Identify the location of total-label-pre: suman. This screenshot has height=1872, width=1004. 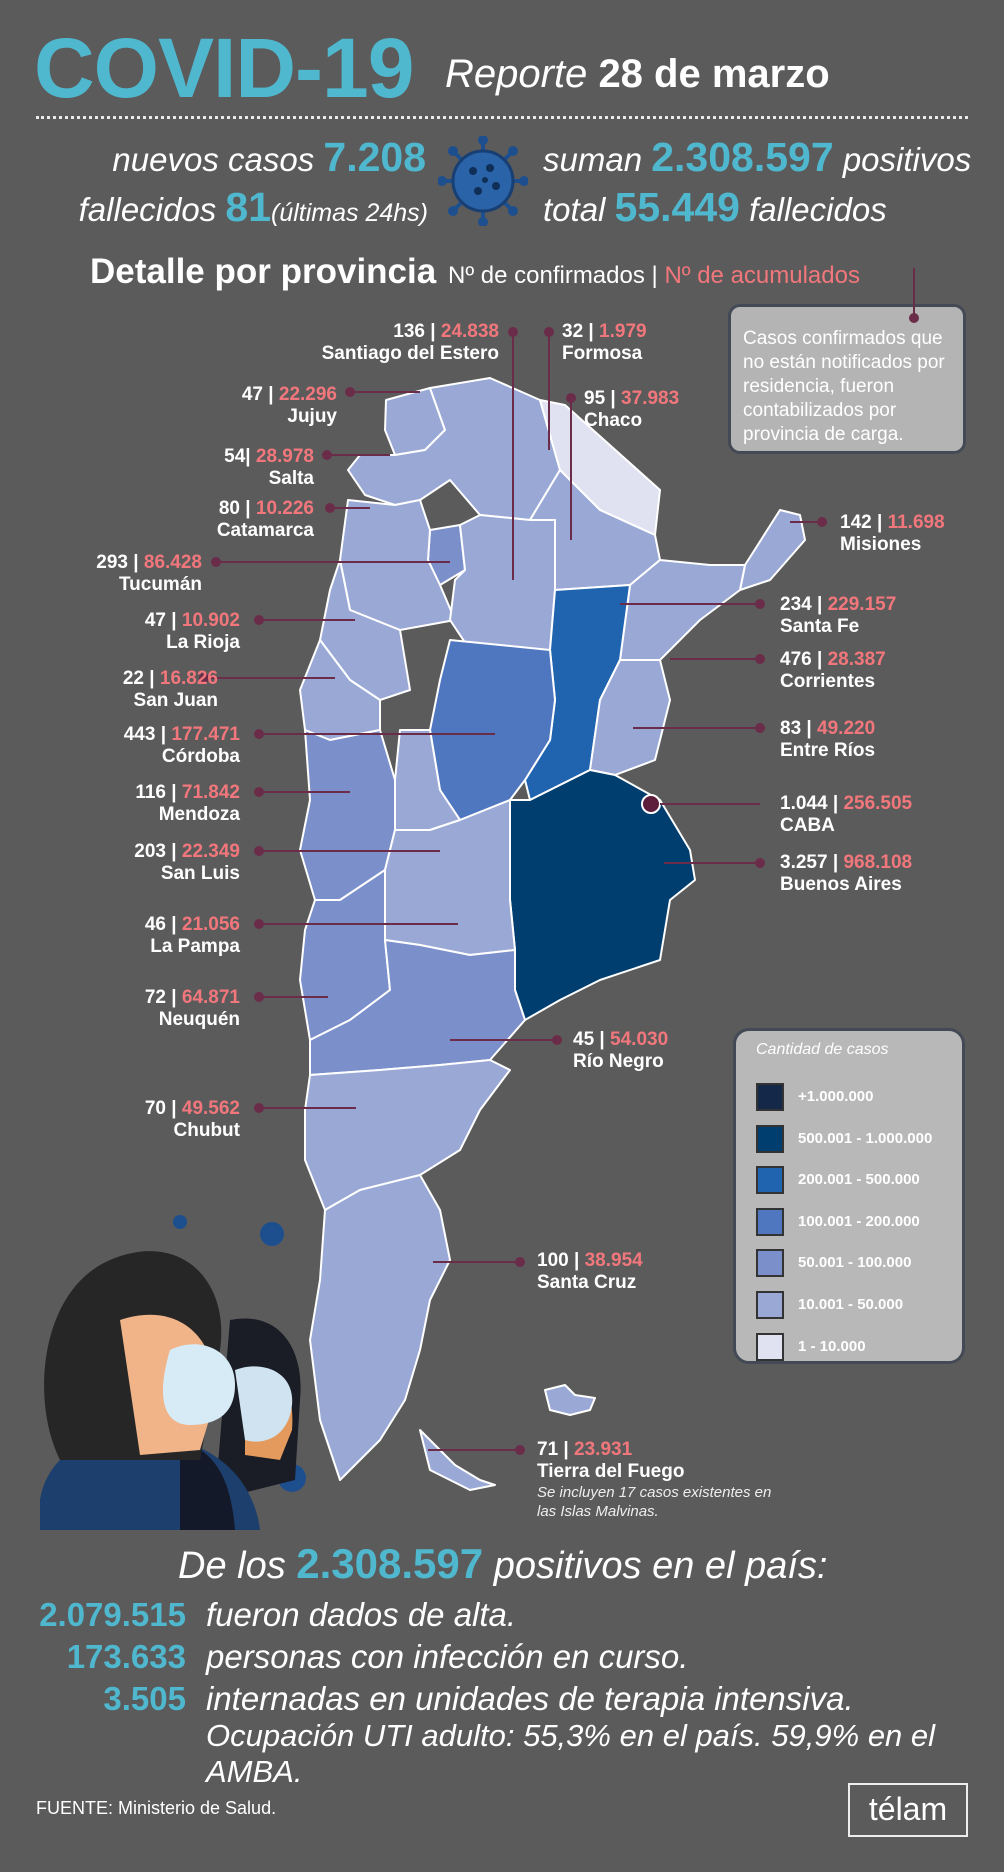
(593, 159).